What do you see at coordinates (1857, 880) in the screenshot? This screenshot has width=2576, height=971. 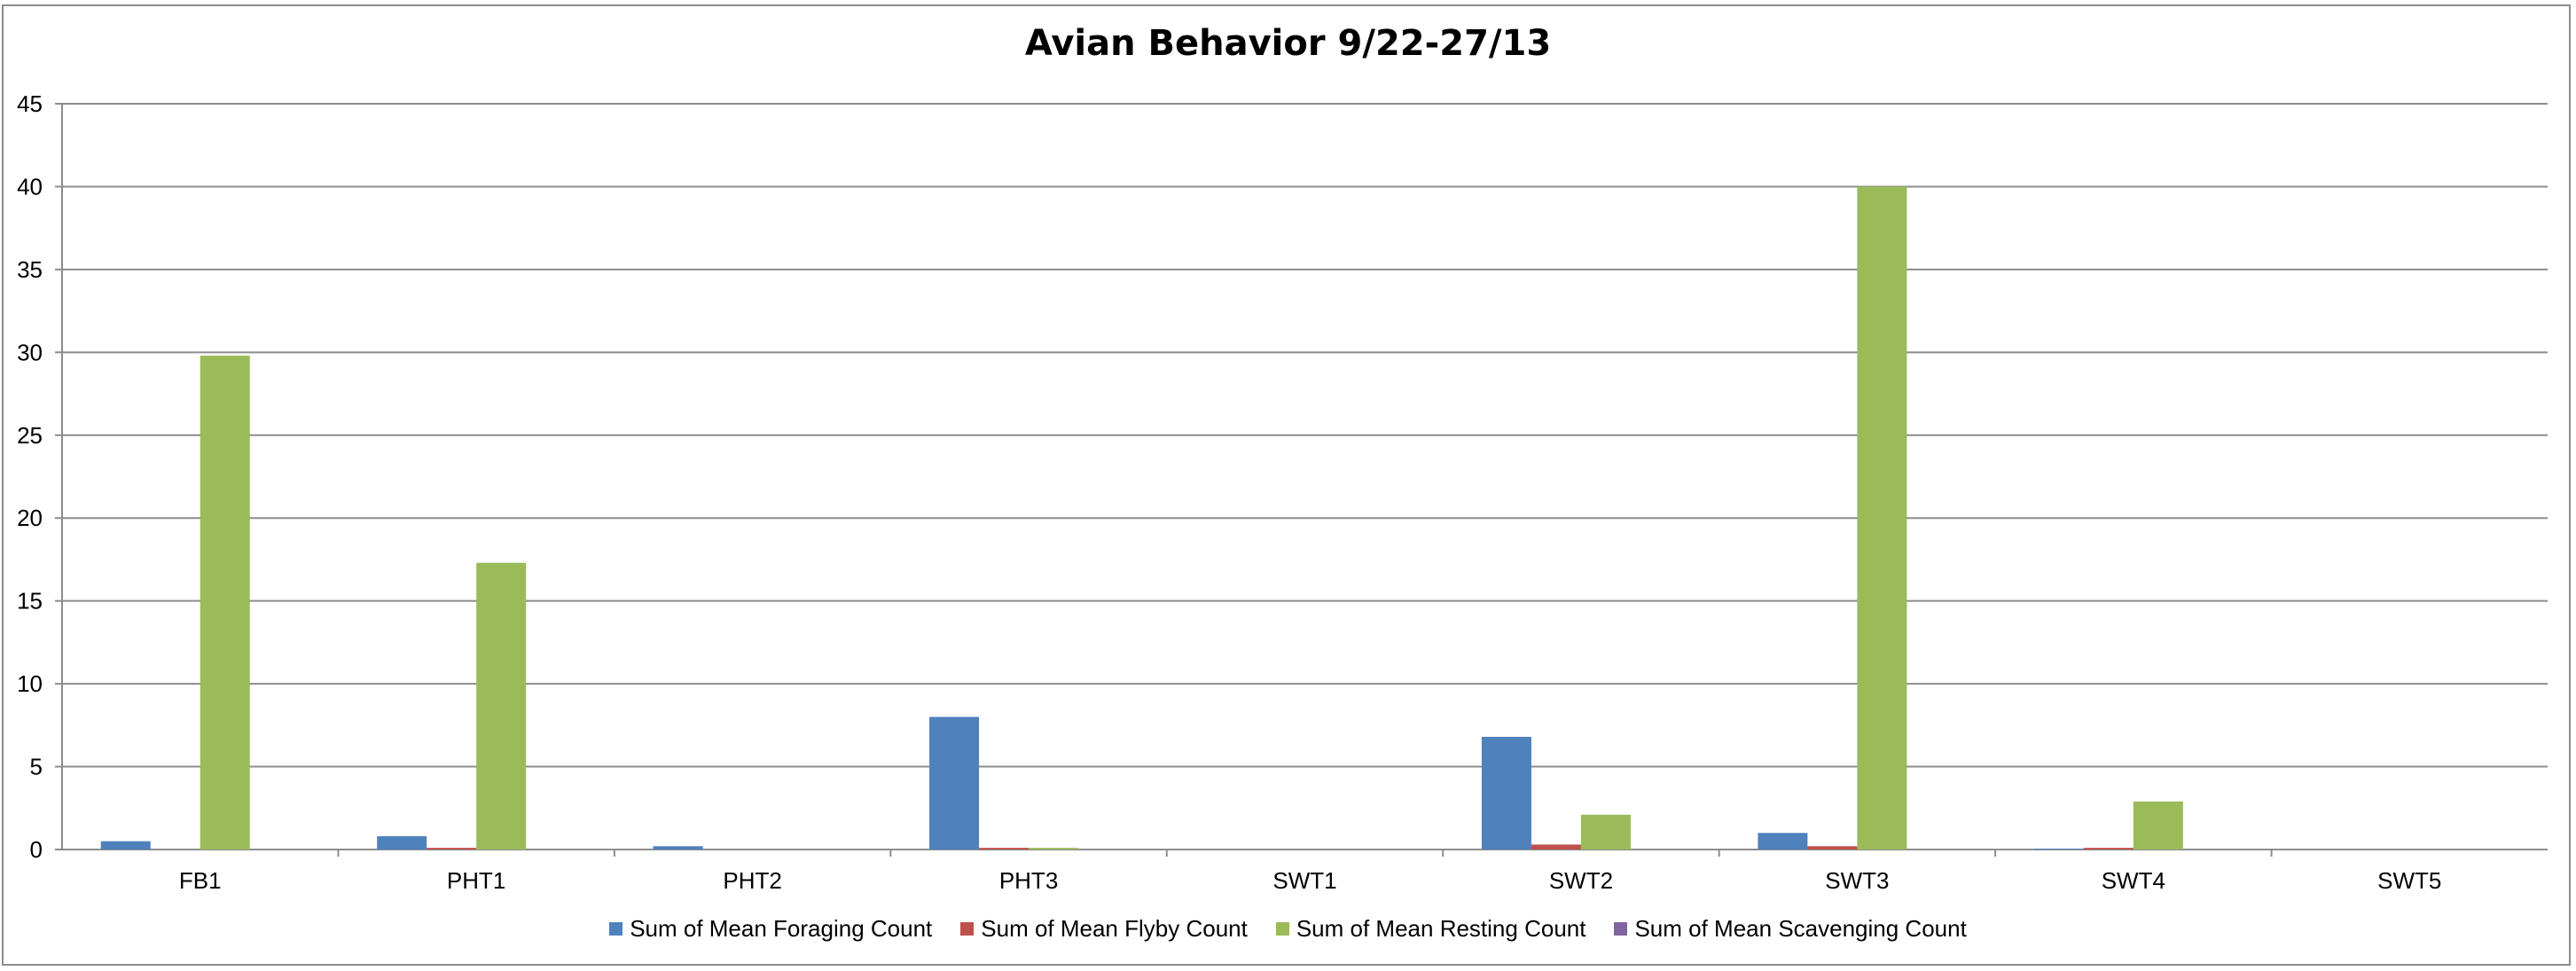 I see `x-tick-label: SWT3` at bounding box center [1857, 880].